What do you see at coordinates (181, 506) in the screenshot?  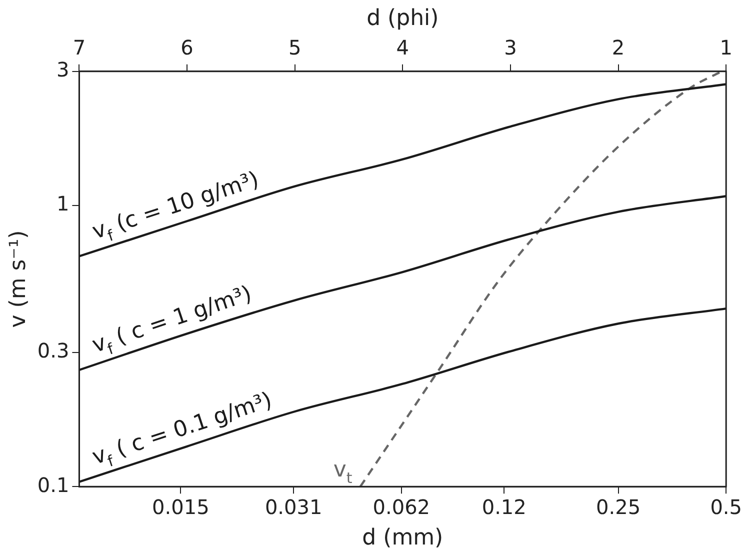 I see `x-tick-label: 0.015` at bounding box center [181, 506].